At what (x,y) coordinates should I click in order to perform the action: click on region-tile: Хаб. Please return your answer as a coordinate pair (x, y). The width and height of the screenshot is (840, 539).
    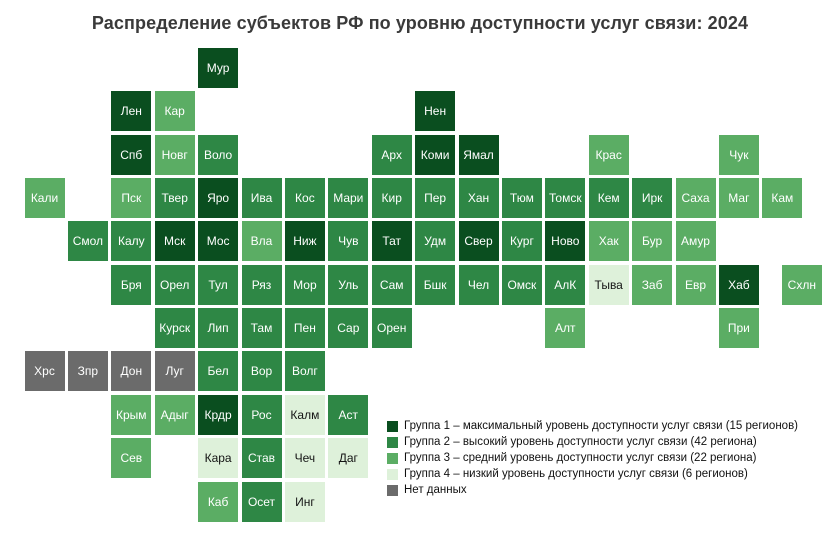
    Looking at the image, I should click on (738, 284).